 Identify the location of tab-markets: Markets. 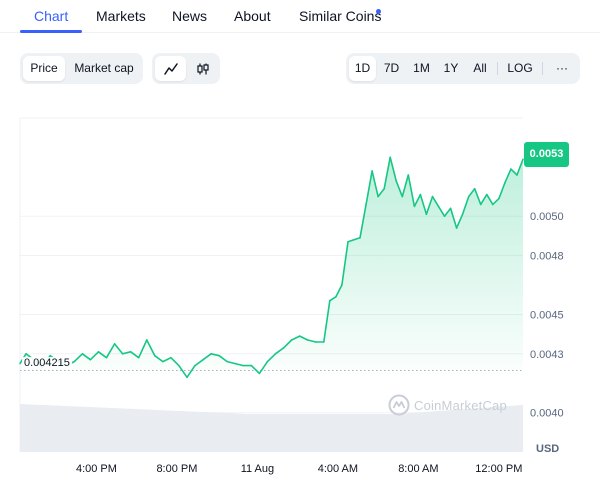
(121, 16).